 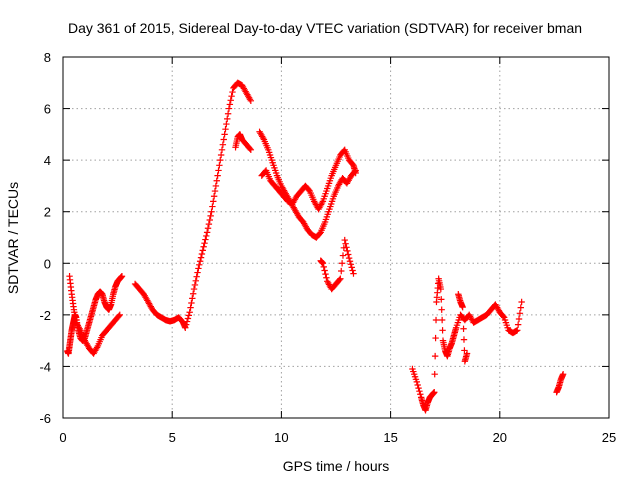 What do you see at coordinates (45, 366) in the screenshot?
I see `y-tick-label: -4` at bounding box center [45, 366].